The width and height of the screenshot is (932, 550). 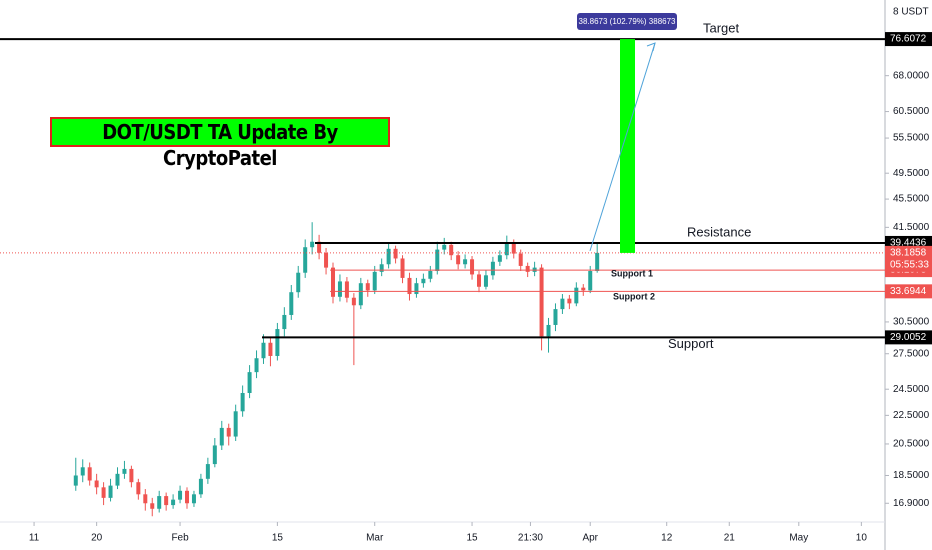 What do you see at coordinates (375, 538) in the screenshot?
I see `x-tick-label: Mar` at bounding box center [375, 538].